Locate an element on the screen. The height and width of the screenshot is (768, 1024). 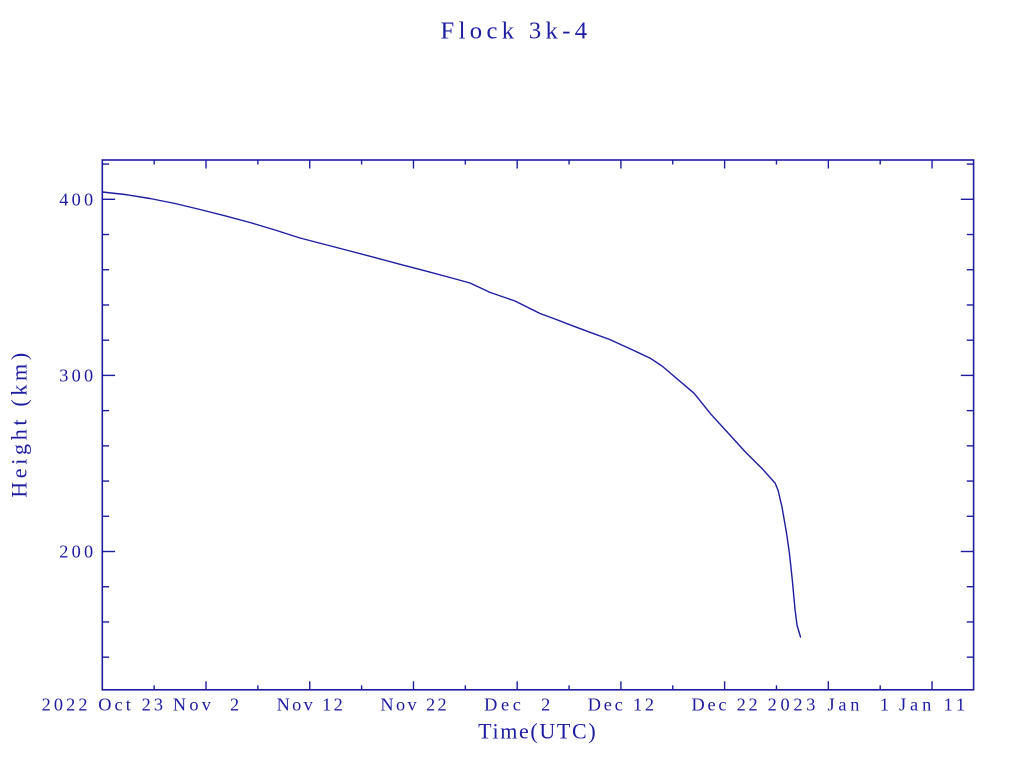
svg-text: 200 is located at coordinates (76, 552).